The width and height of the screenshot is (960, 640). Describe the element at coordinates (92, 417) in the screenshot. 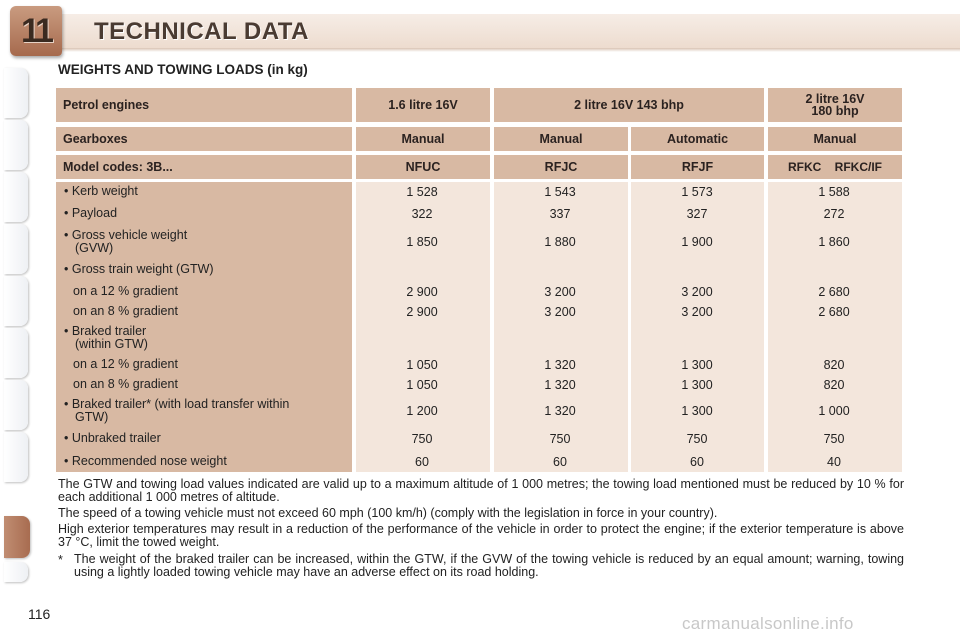

I see `row-label-braked-load-transfer-sub: GTW)` at that location.